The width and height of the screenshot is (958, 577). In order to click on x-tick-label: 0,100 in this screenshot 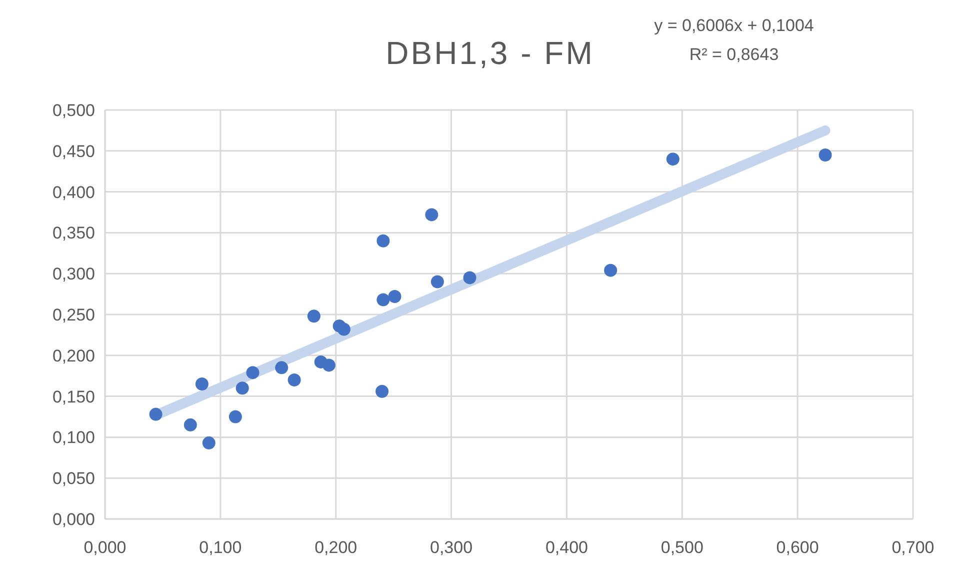, I will do `click(220, 547)`.